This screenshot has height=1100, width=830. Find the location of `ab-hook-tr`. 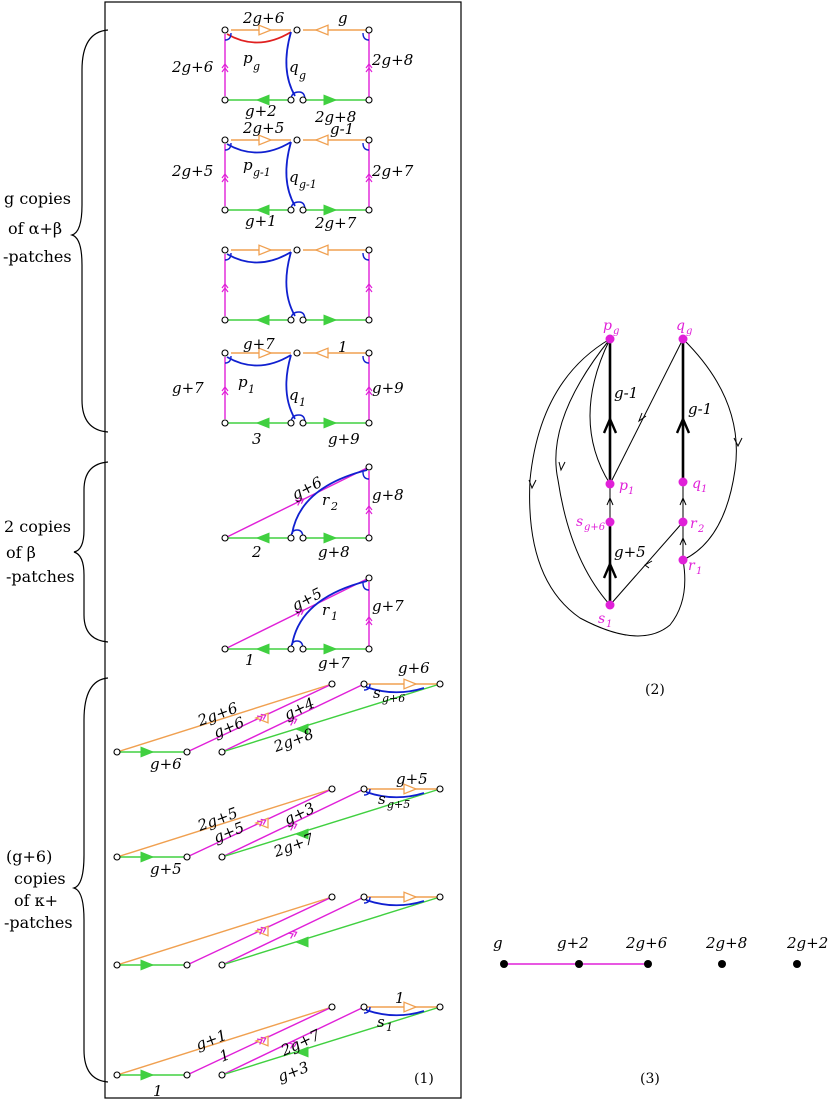

ab-hook-tr is located at coordinates (366, 359).